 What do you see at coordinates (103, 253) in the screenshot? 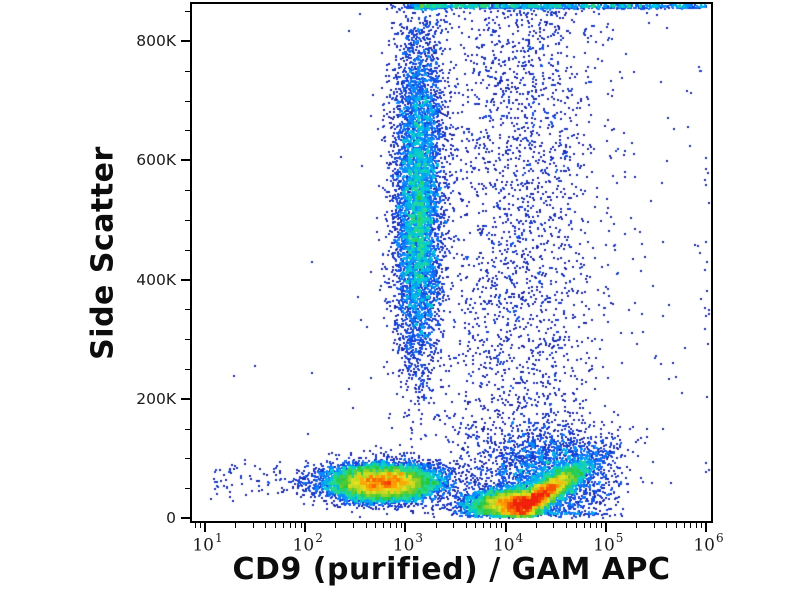
I see `y-axis-title: Side Scatter` at bounding box center [103, 253].